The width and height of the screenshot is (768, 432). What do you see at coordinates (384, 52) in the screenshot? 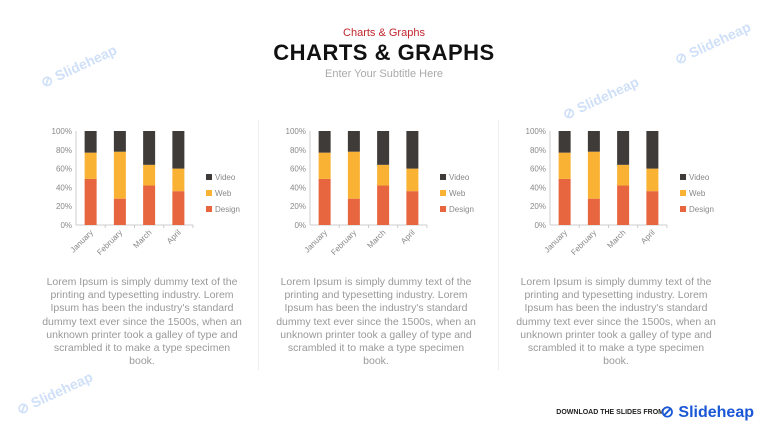
I see `page-title: CHARTS & GRAPHS` at bounding box center [384, 52].